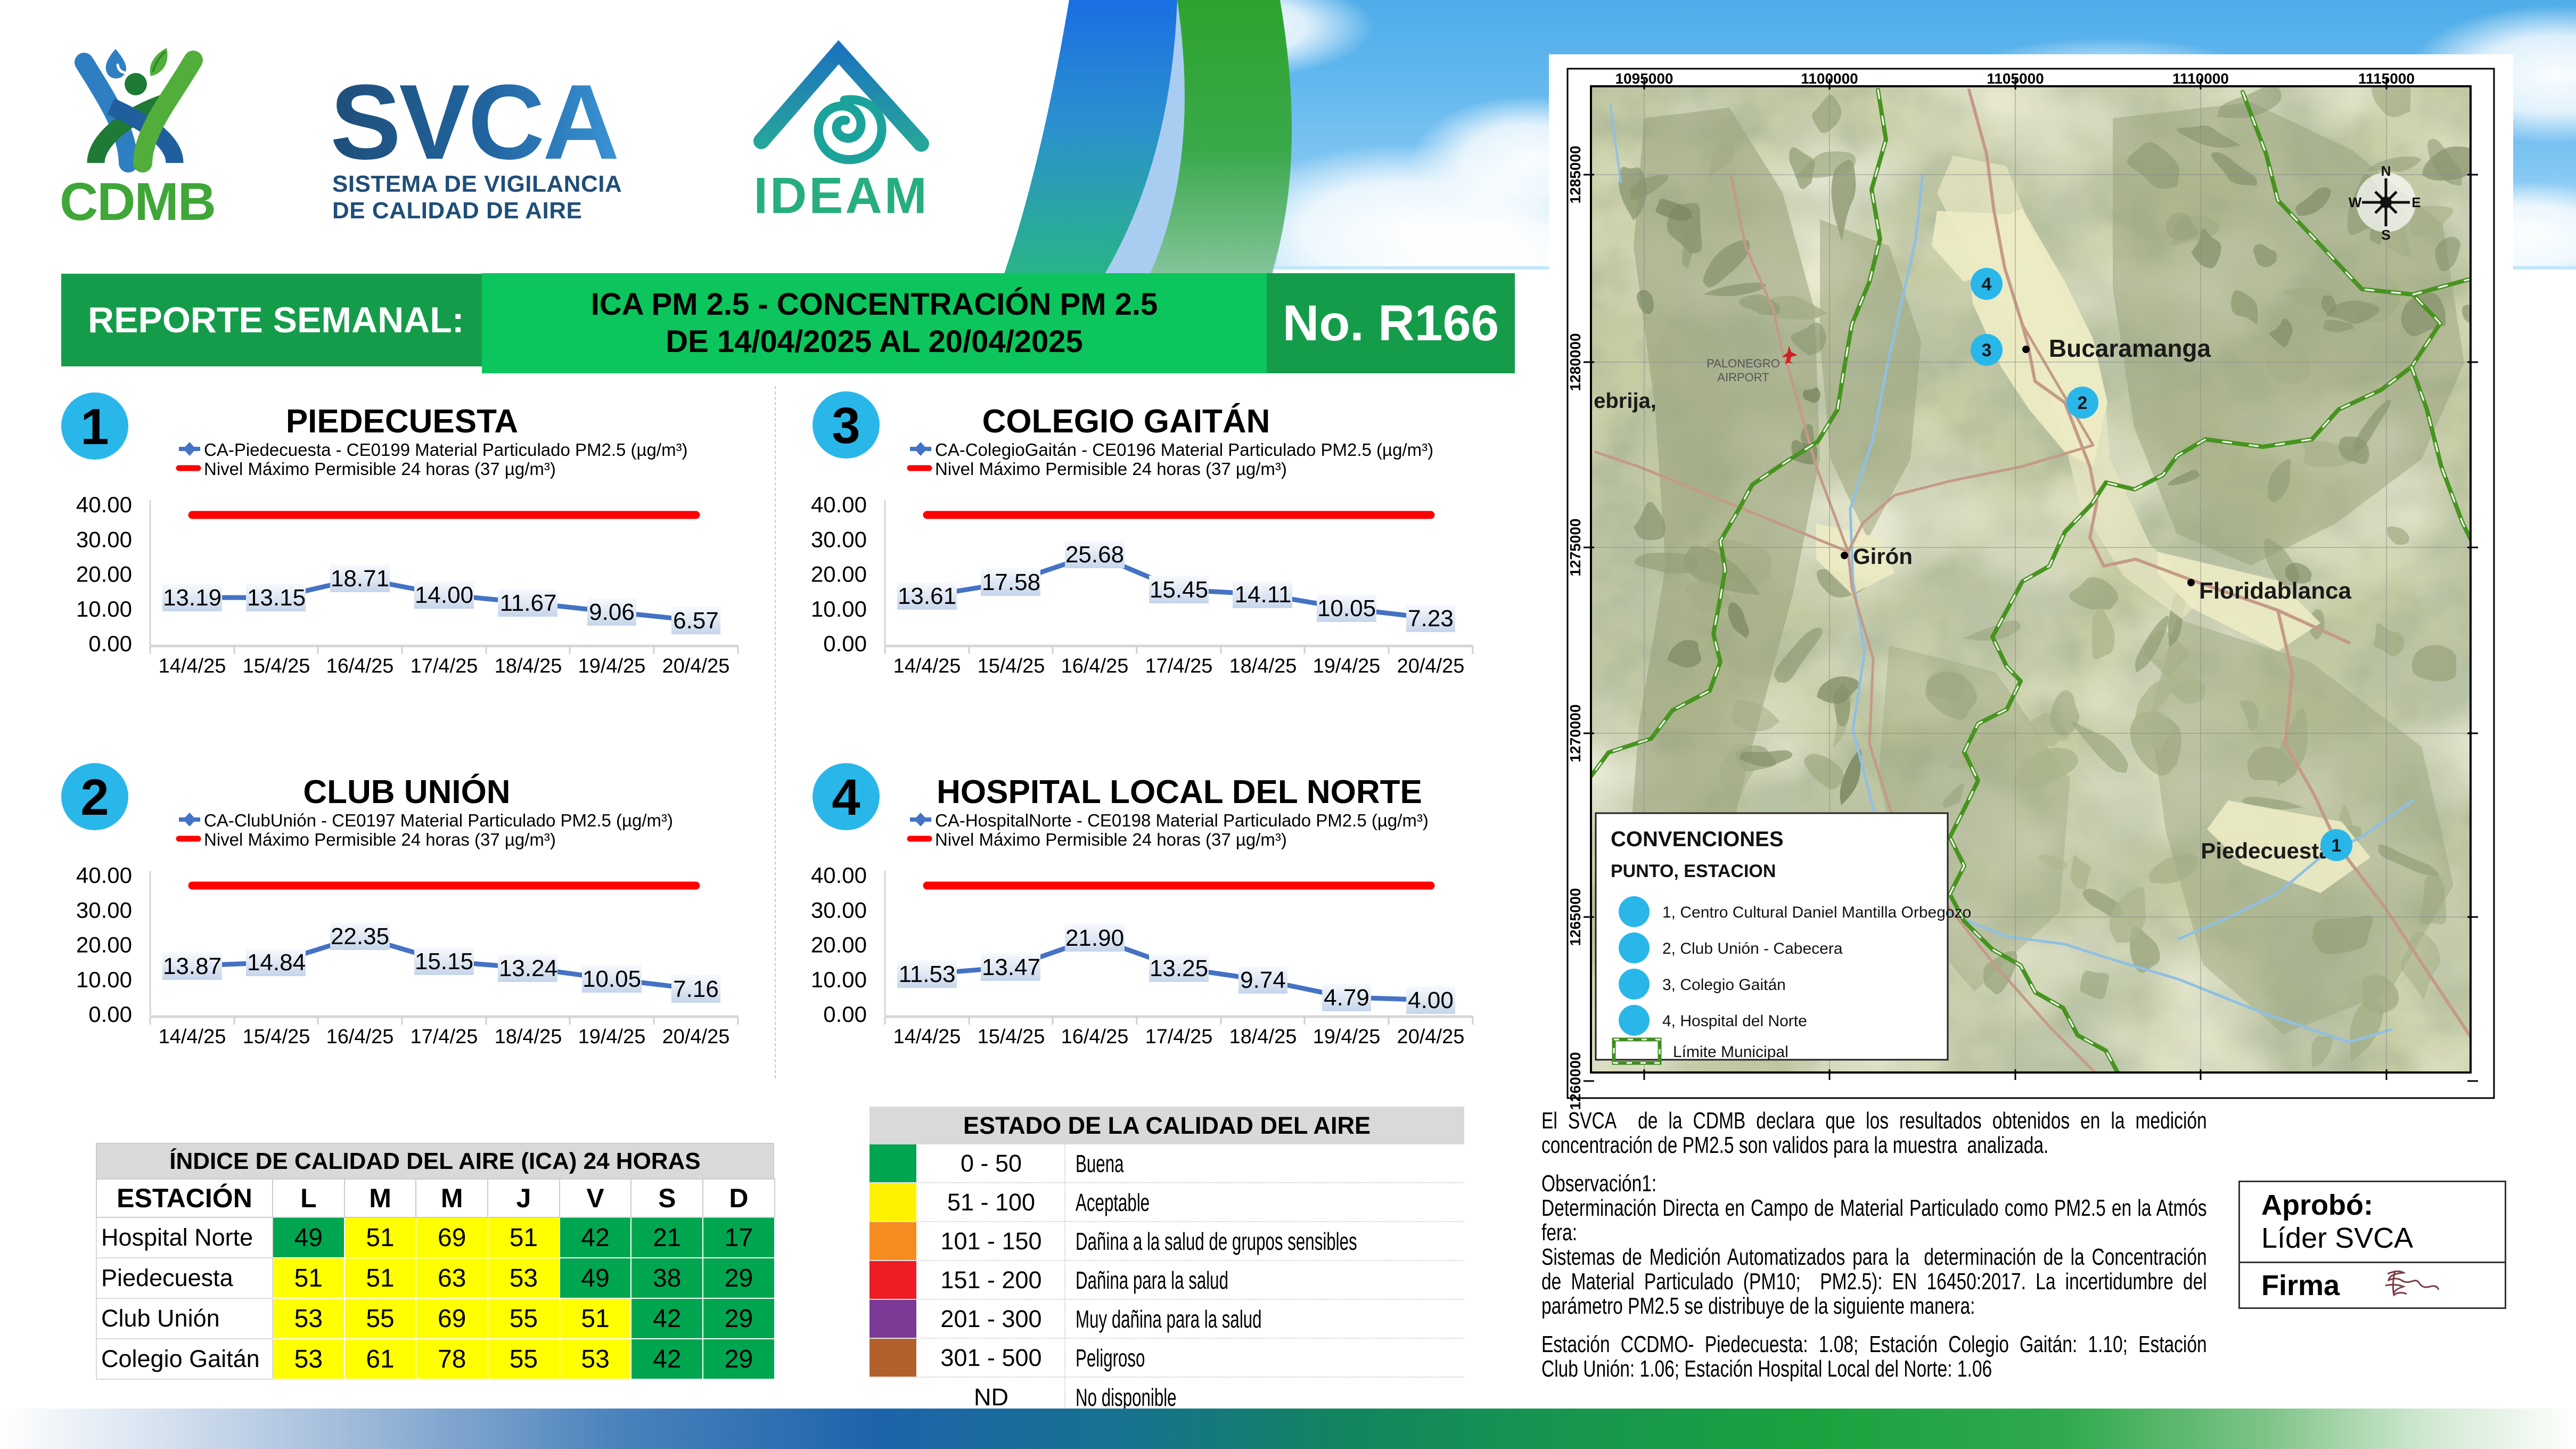  I want to click on svg-text: 2, Club Unión - Cabecera, so click(1752, 948).